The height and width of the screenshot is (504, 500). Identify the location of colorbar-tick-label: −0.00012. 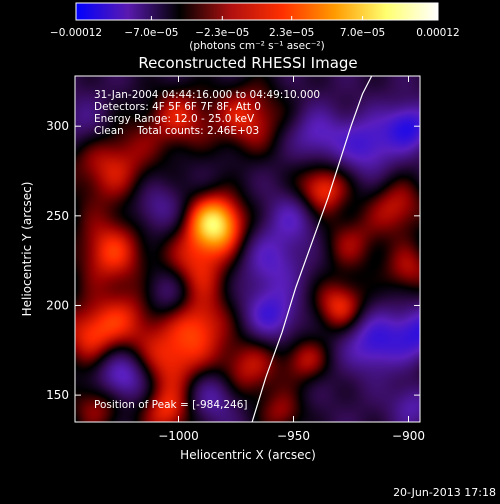
(76, 33).